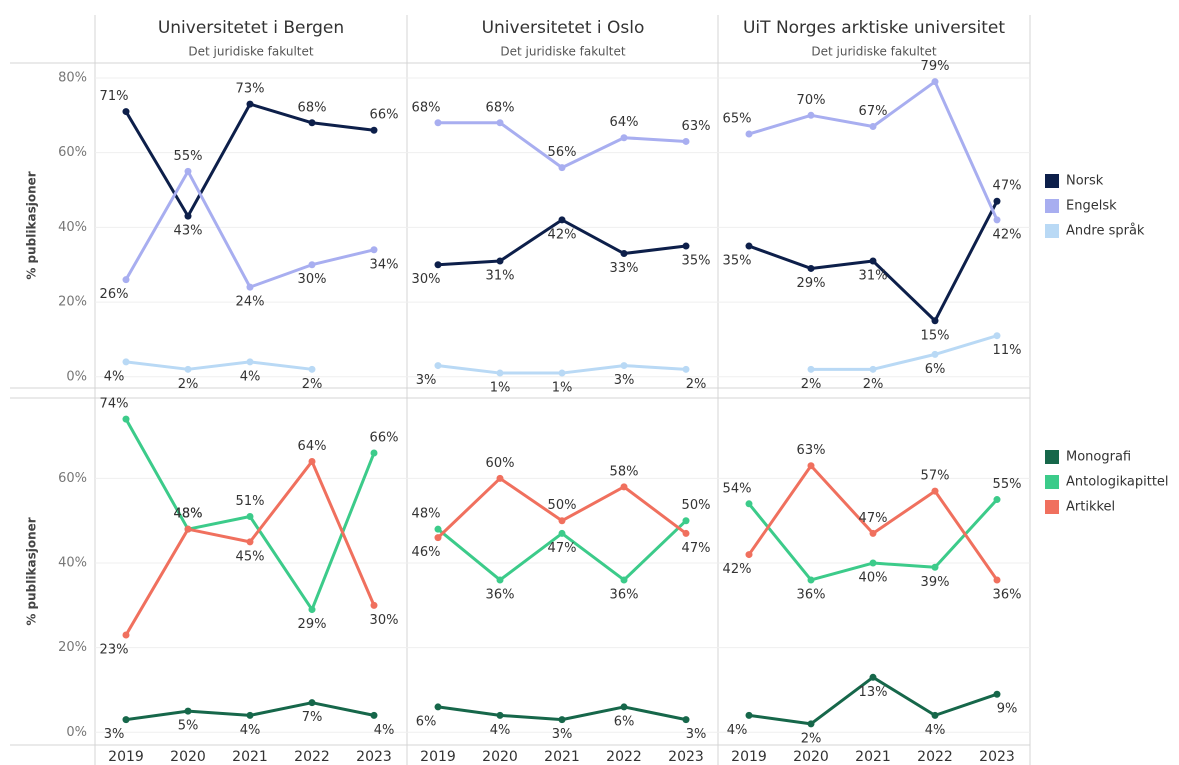 This screenshot has width=1179, height=765. Describe the element at coordinates (935, 66) in the screenshot. I see `data-label: 79%` at that location.